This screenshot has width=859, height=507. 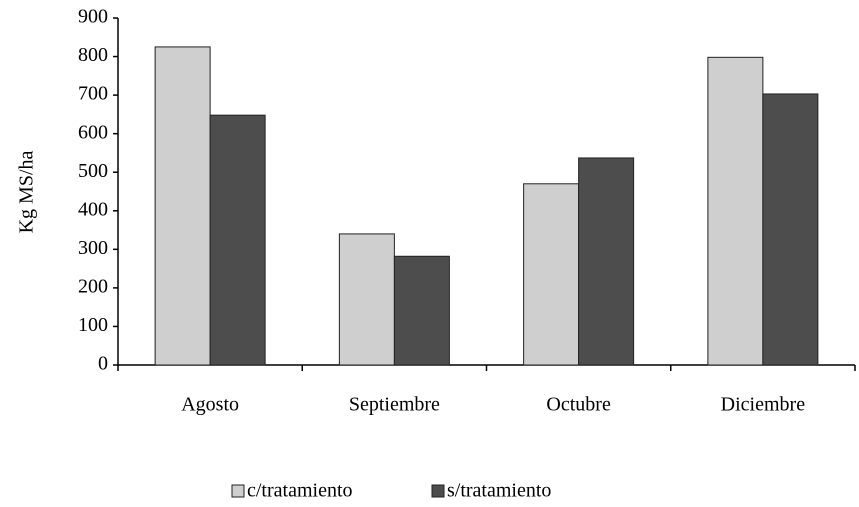 What do you see at coordinates (93, 132) in the screenshot?
I see `y-tick-label: 600` at bounding box center [93, 132].